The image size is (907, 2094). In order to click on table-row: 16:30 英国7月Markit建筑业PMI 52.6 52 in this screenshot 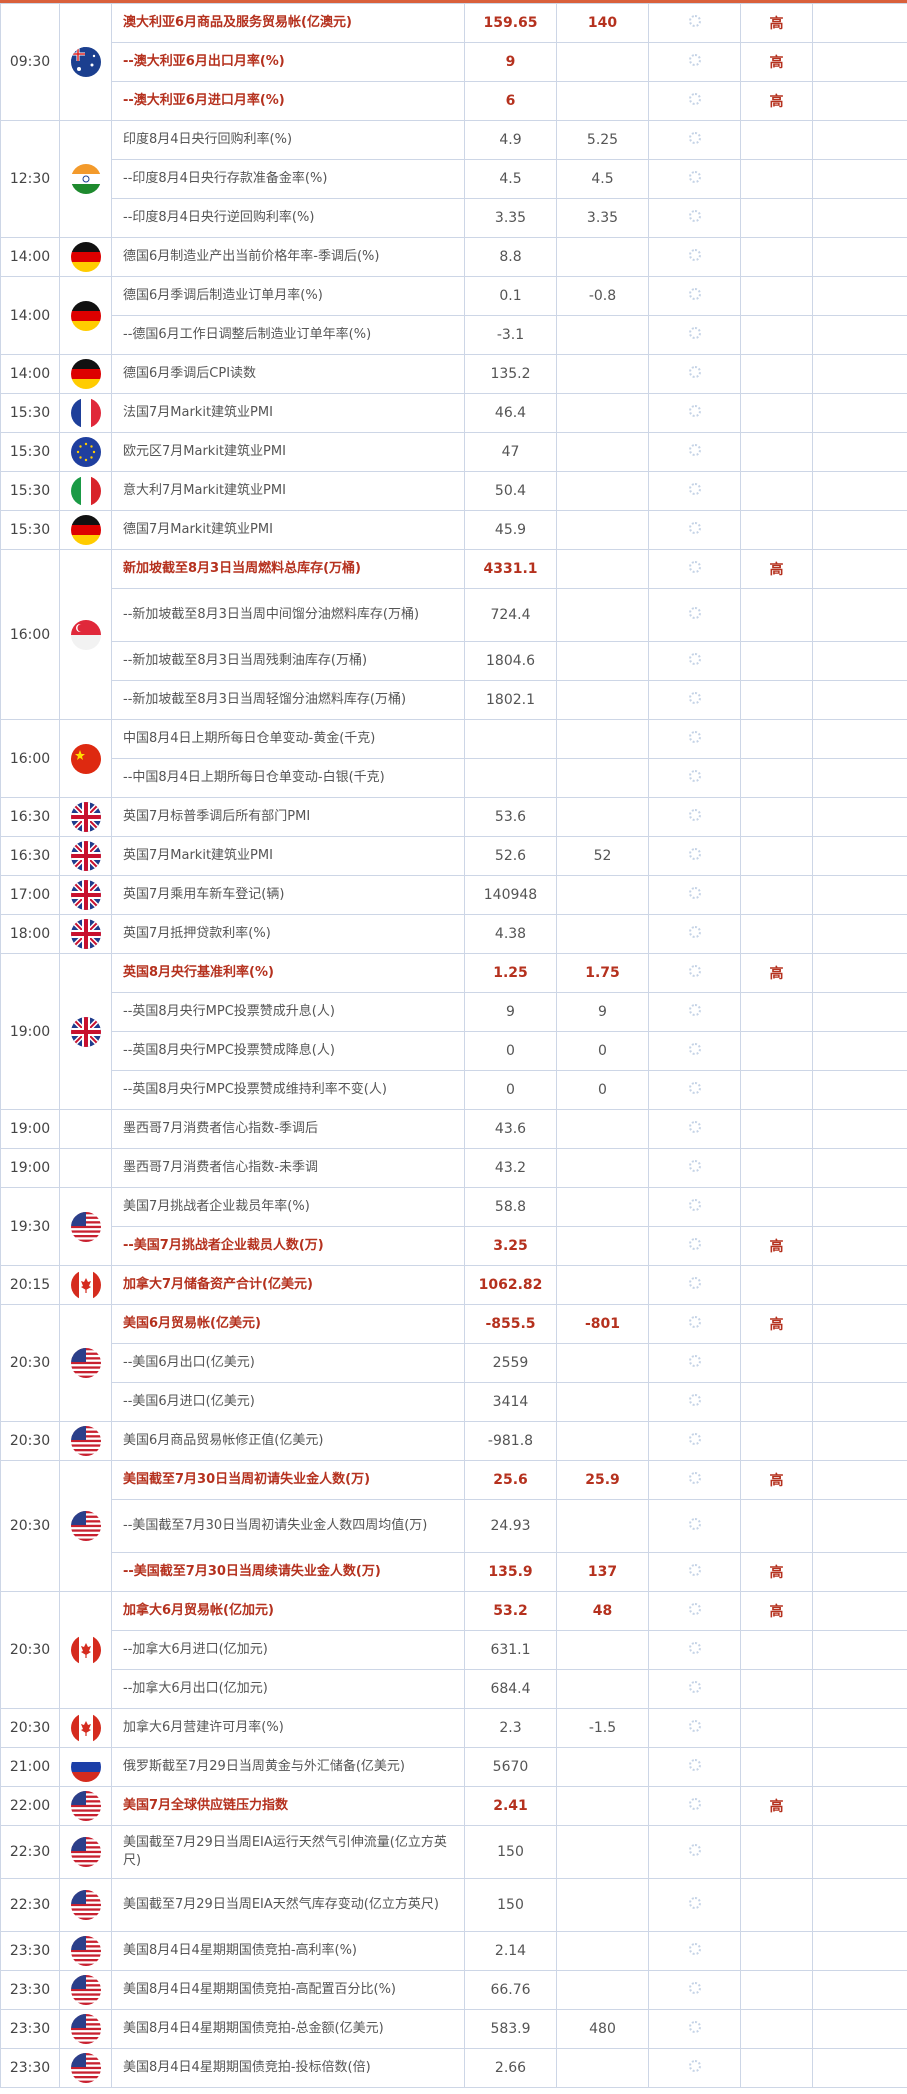, I will do `click(453, 856)`.